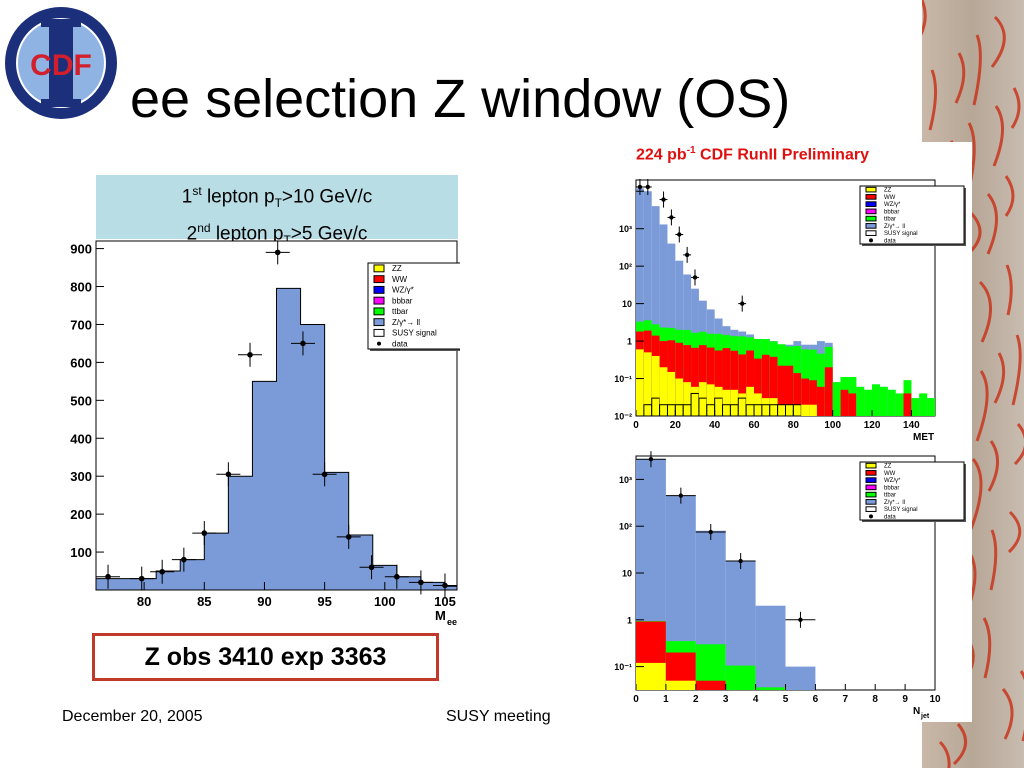 The width and height of the screenshot is (1024, 768). What do you see at coordinates (846, 699) in the screenshot?
I see `x-tick-label: 7` at bounding box center [846, 699].